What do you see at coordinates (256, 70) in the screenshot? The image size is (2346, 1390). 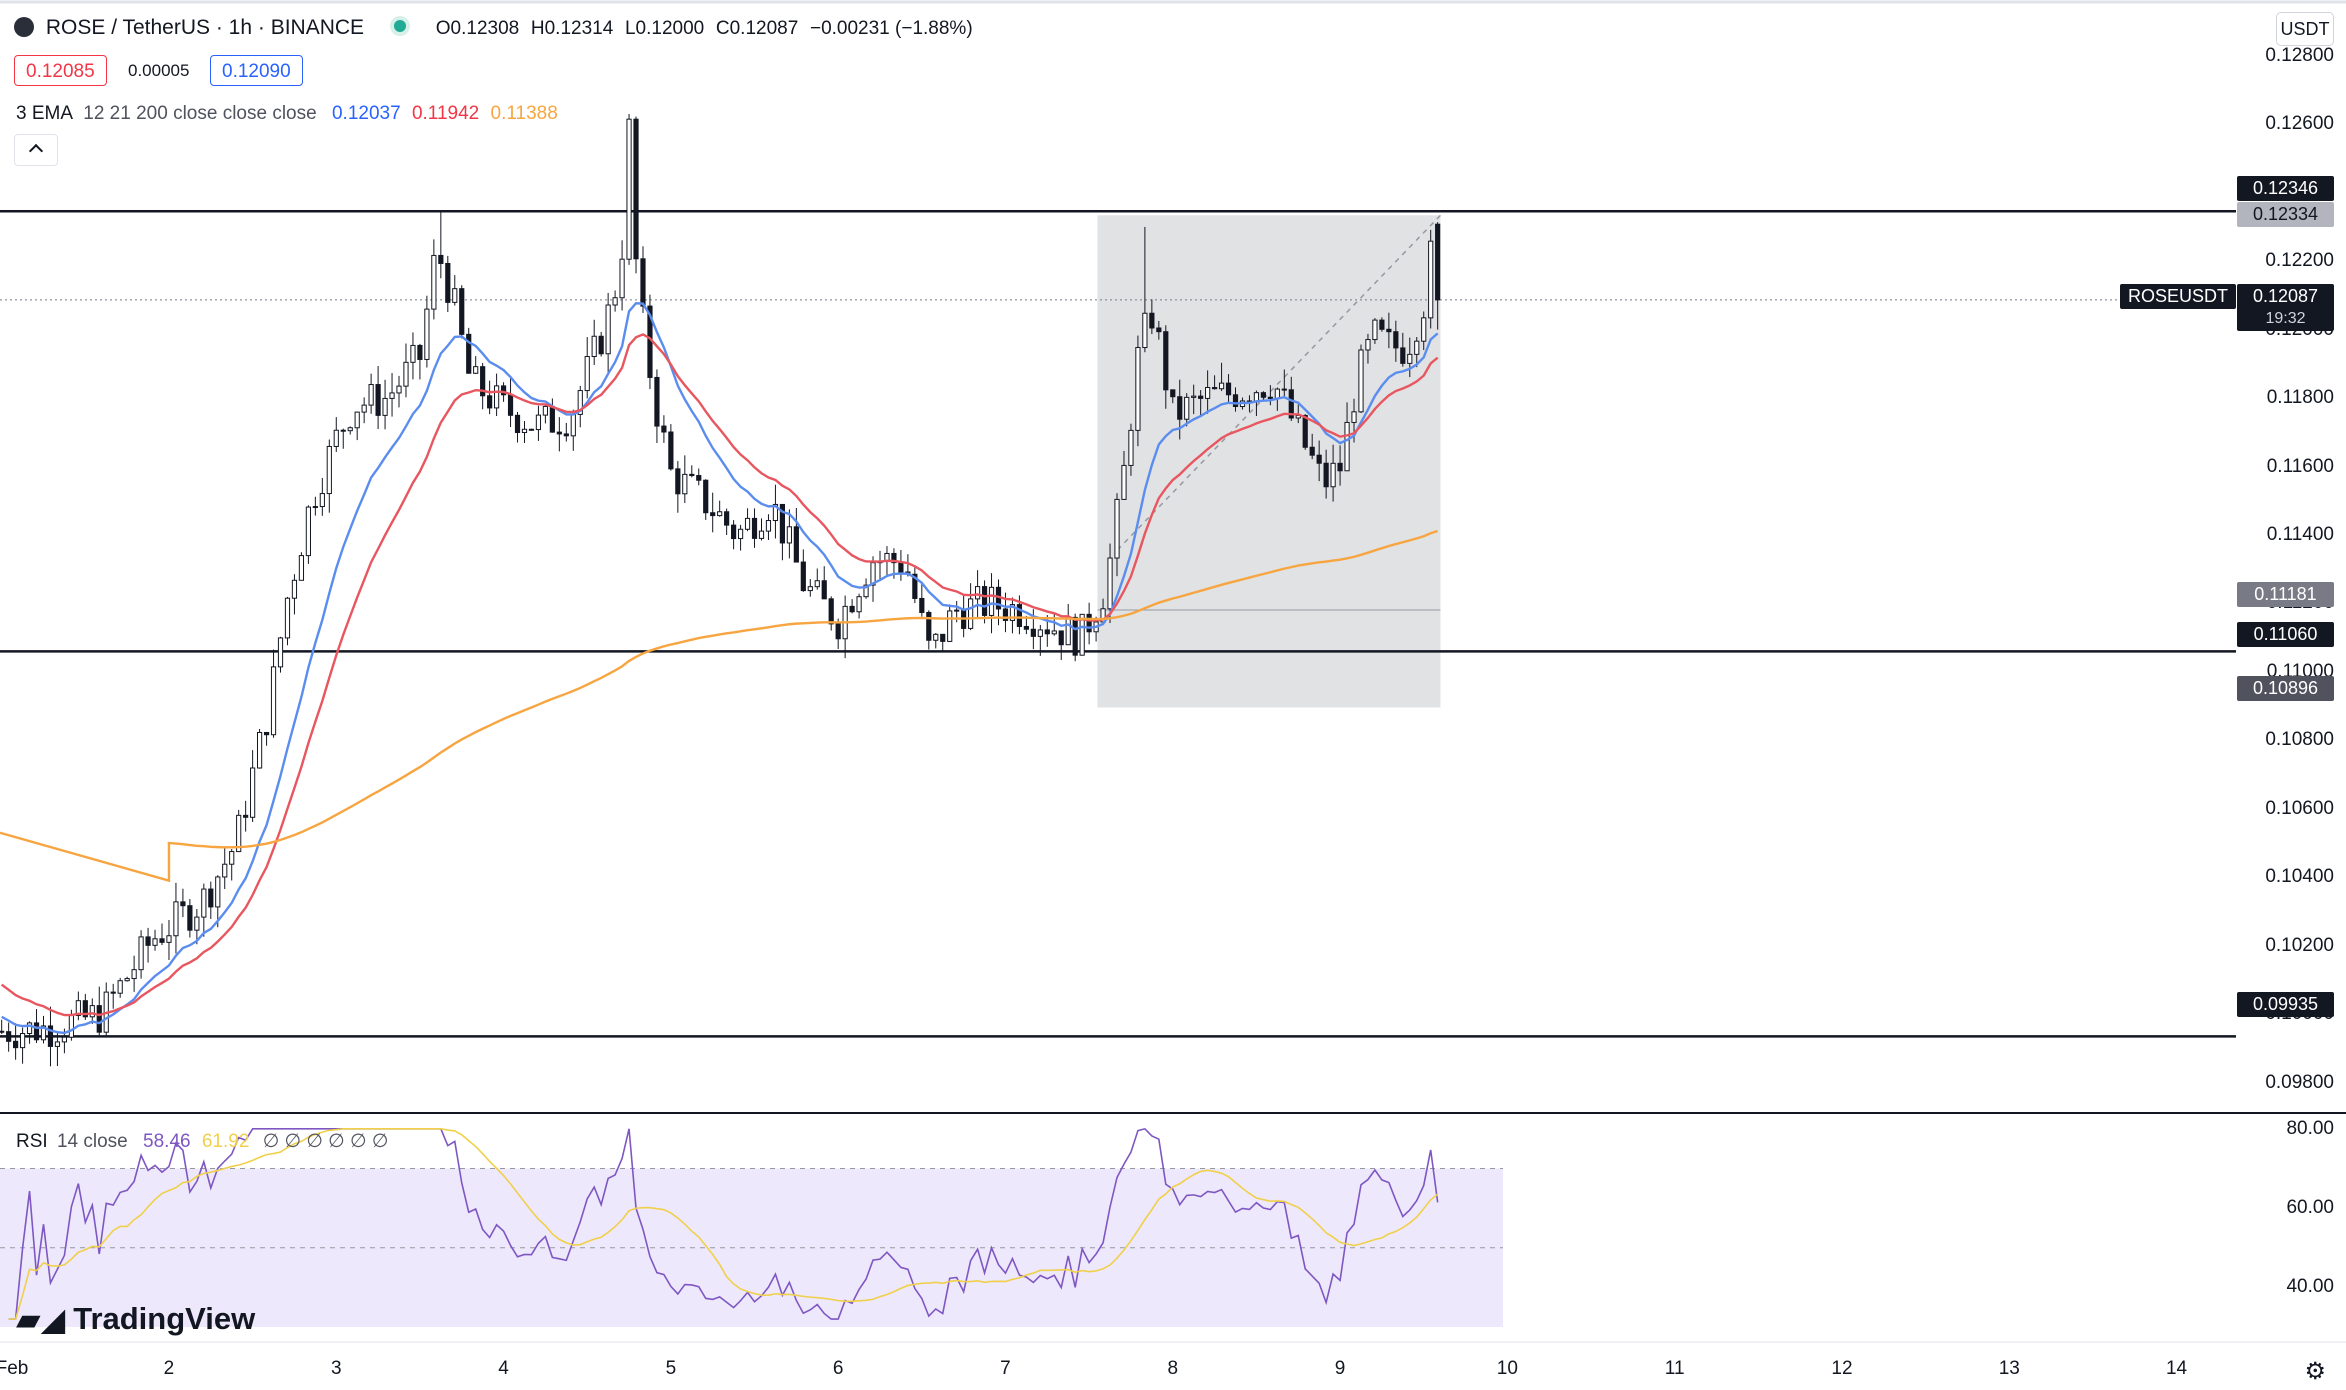 I see `buy-button: 0.12090` at bounding box center [256, 70].